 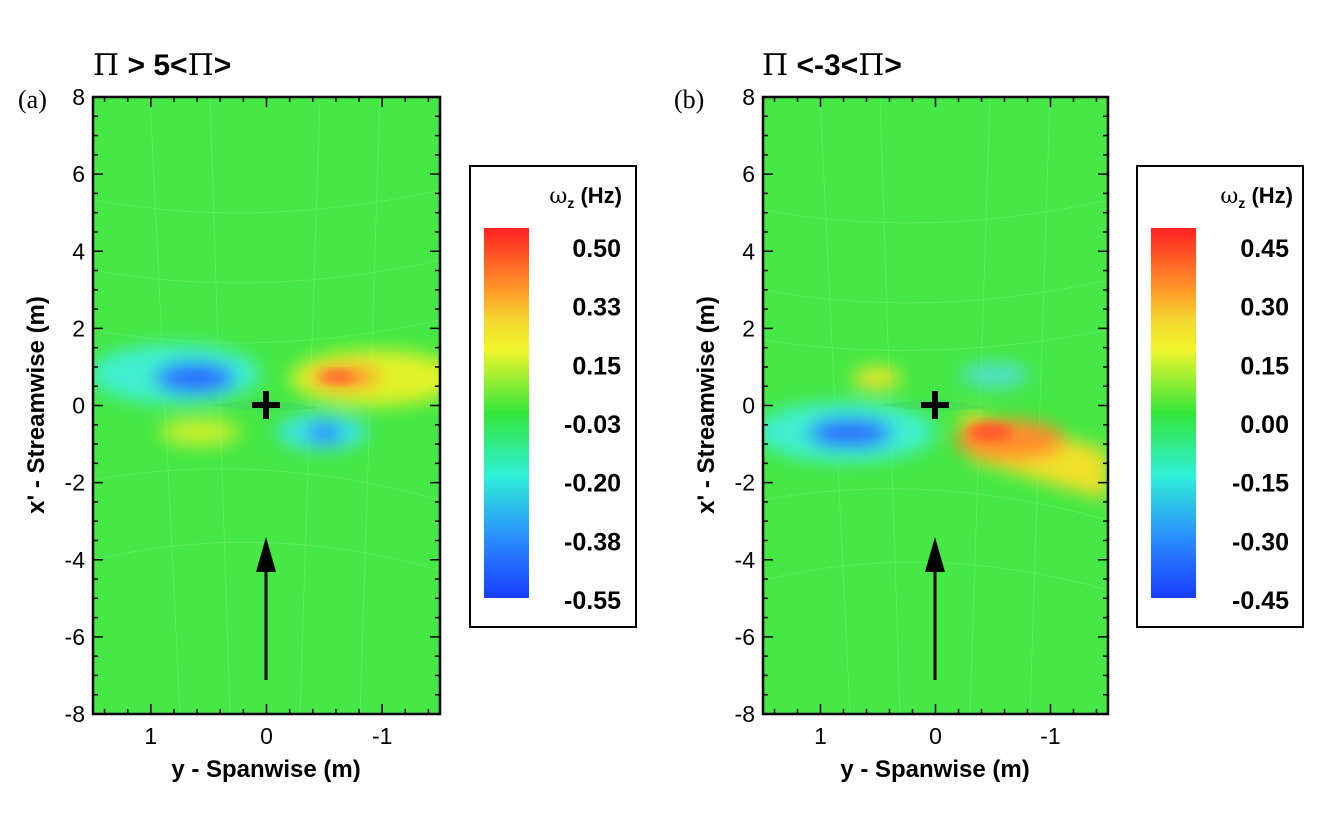 I want to click on panel-b-xtick-label: -1, so click(x=1050, y=736).